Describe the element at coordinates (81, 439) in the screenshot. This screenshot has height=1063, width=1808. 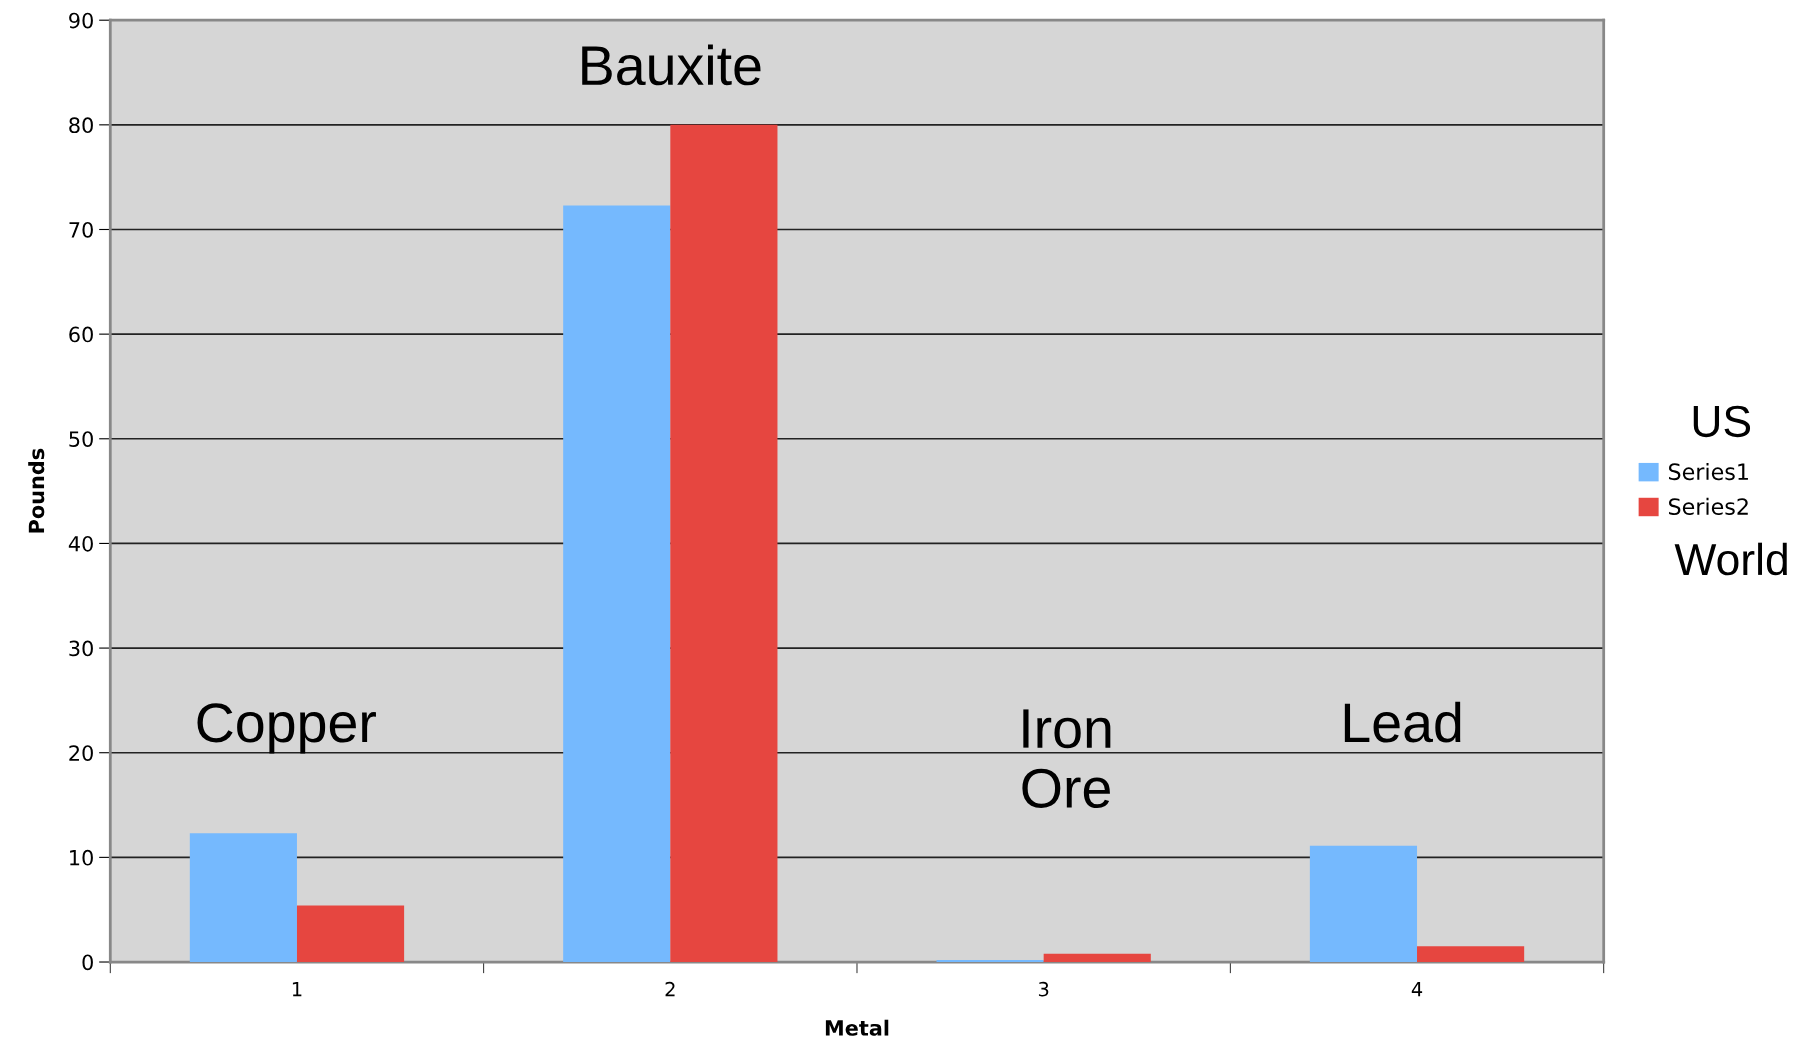
I see `y-tick-label: 50` at that location.